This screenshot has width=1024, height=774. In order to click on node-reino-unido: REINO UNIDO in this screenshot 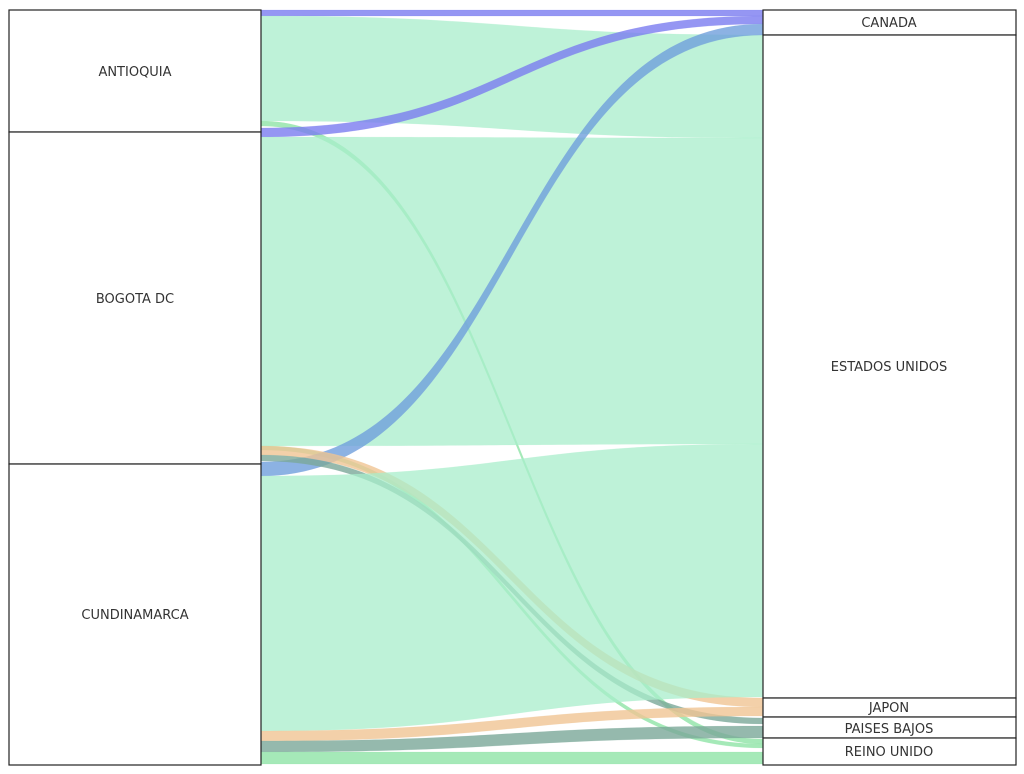, I will do `click(889, 751)`.